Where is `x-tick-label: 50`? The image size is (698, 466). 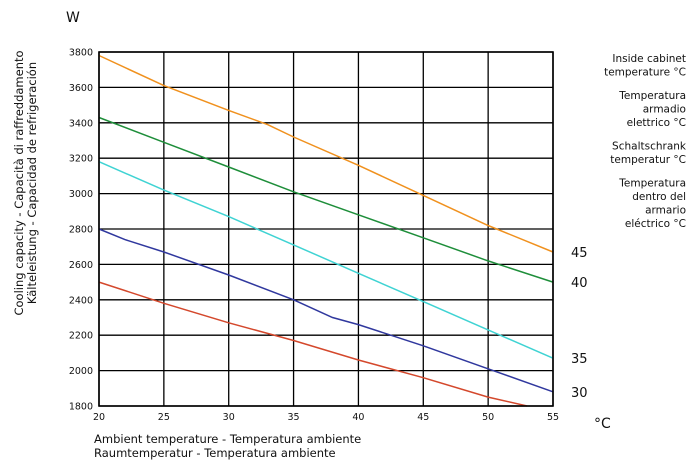
x-tick-label: 50 is located at coordinates (488, 417).